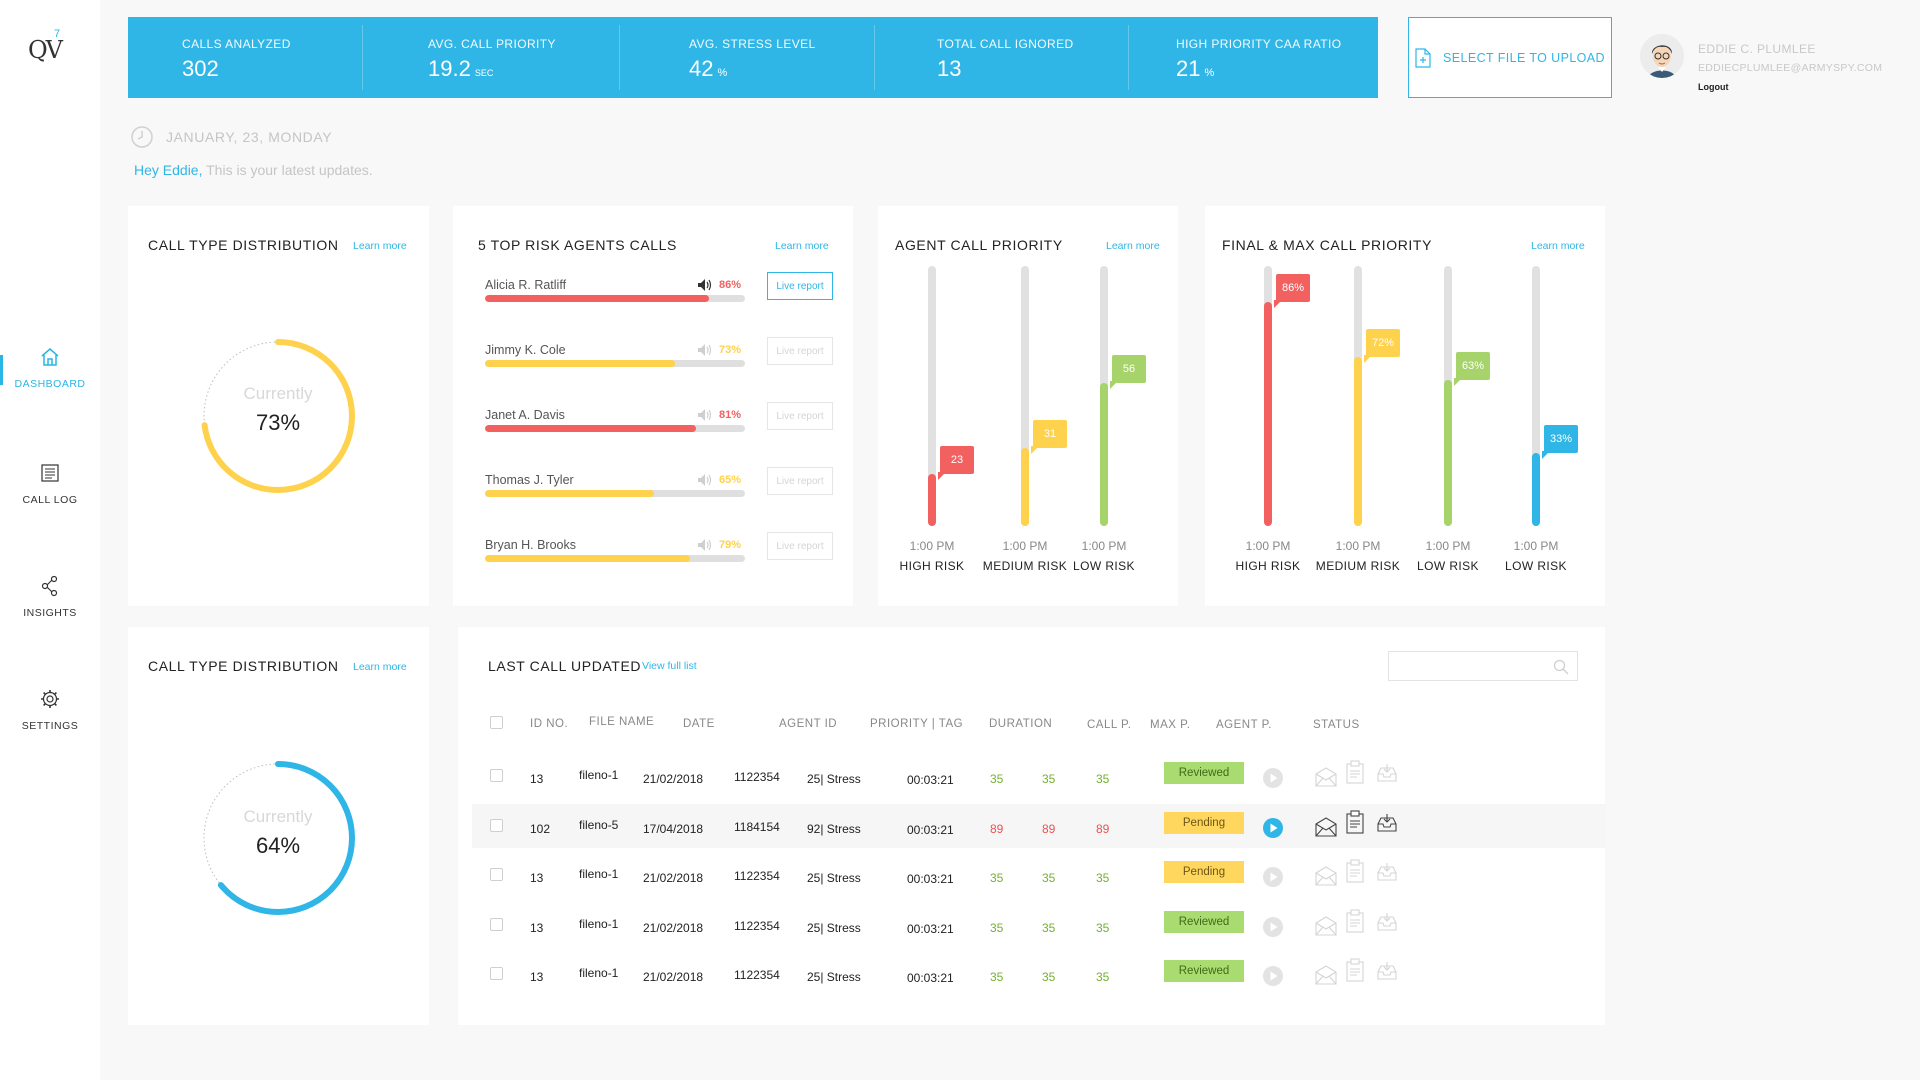 The image size is (1920, 1080). Describe the element at coordinates (1049, 437) in the screenshot. I see `priority-bar-tag: 31` at that location.